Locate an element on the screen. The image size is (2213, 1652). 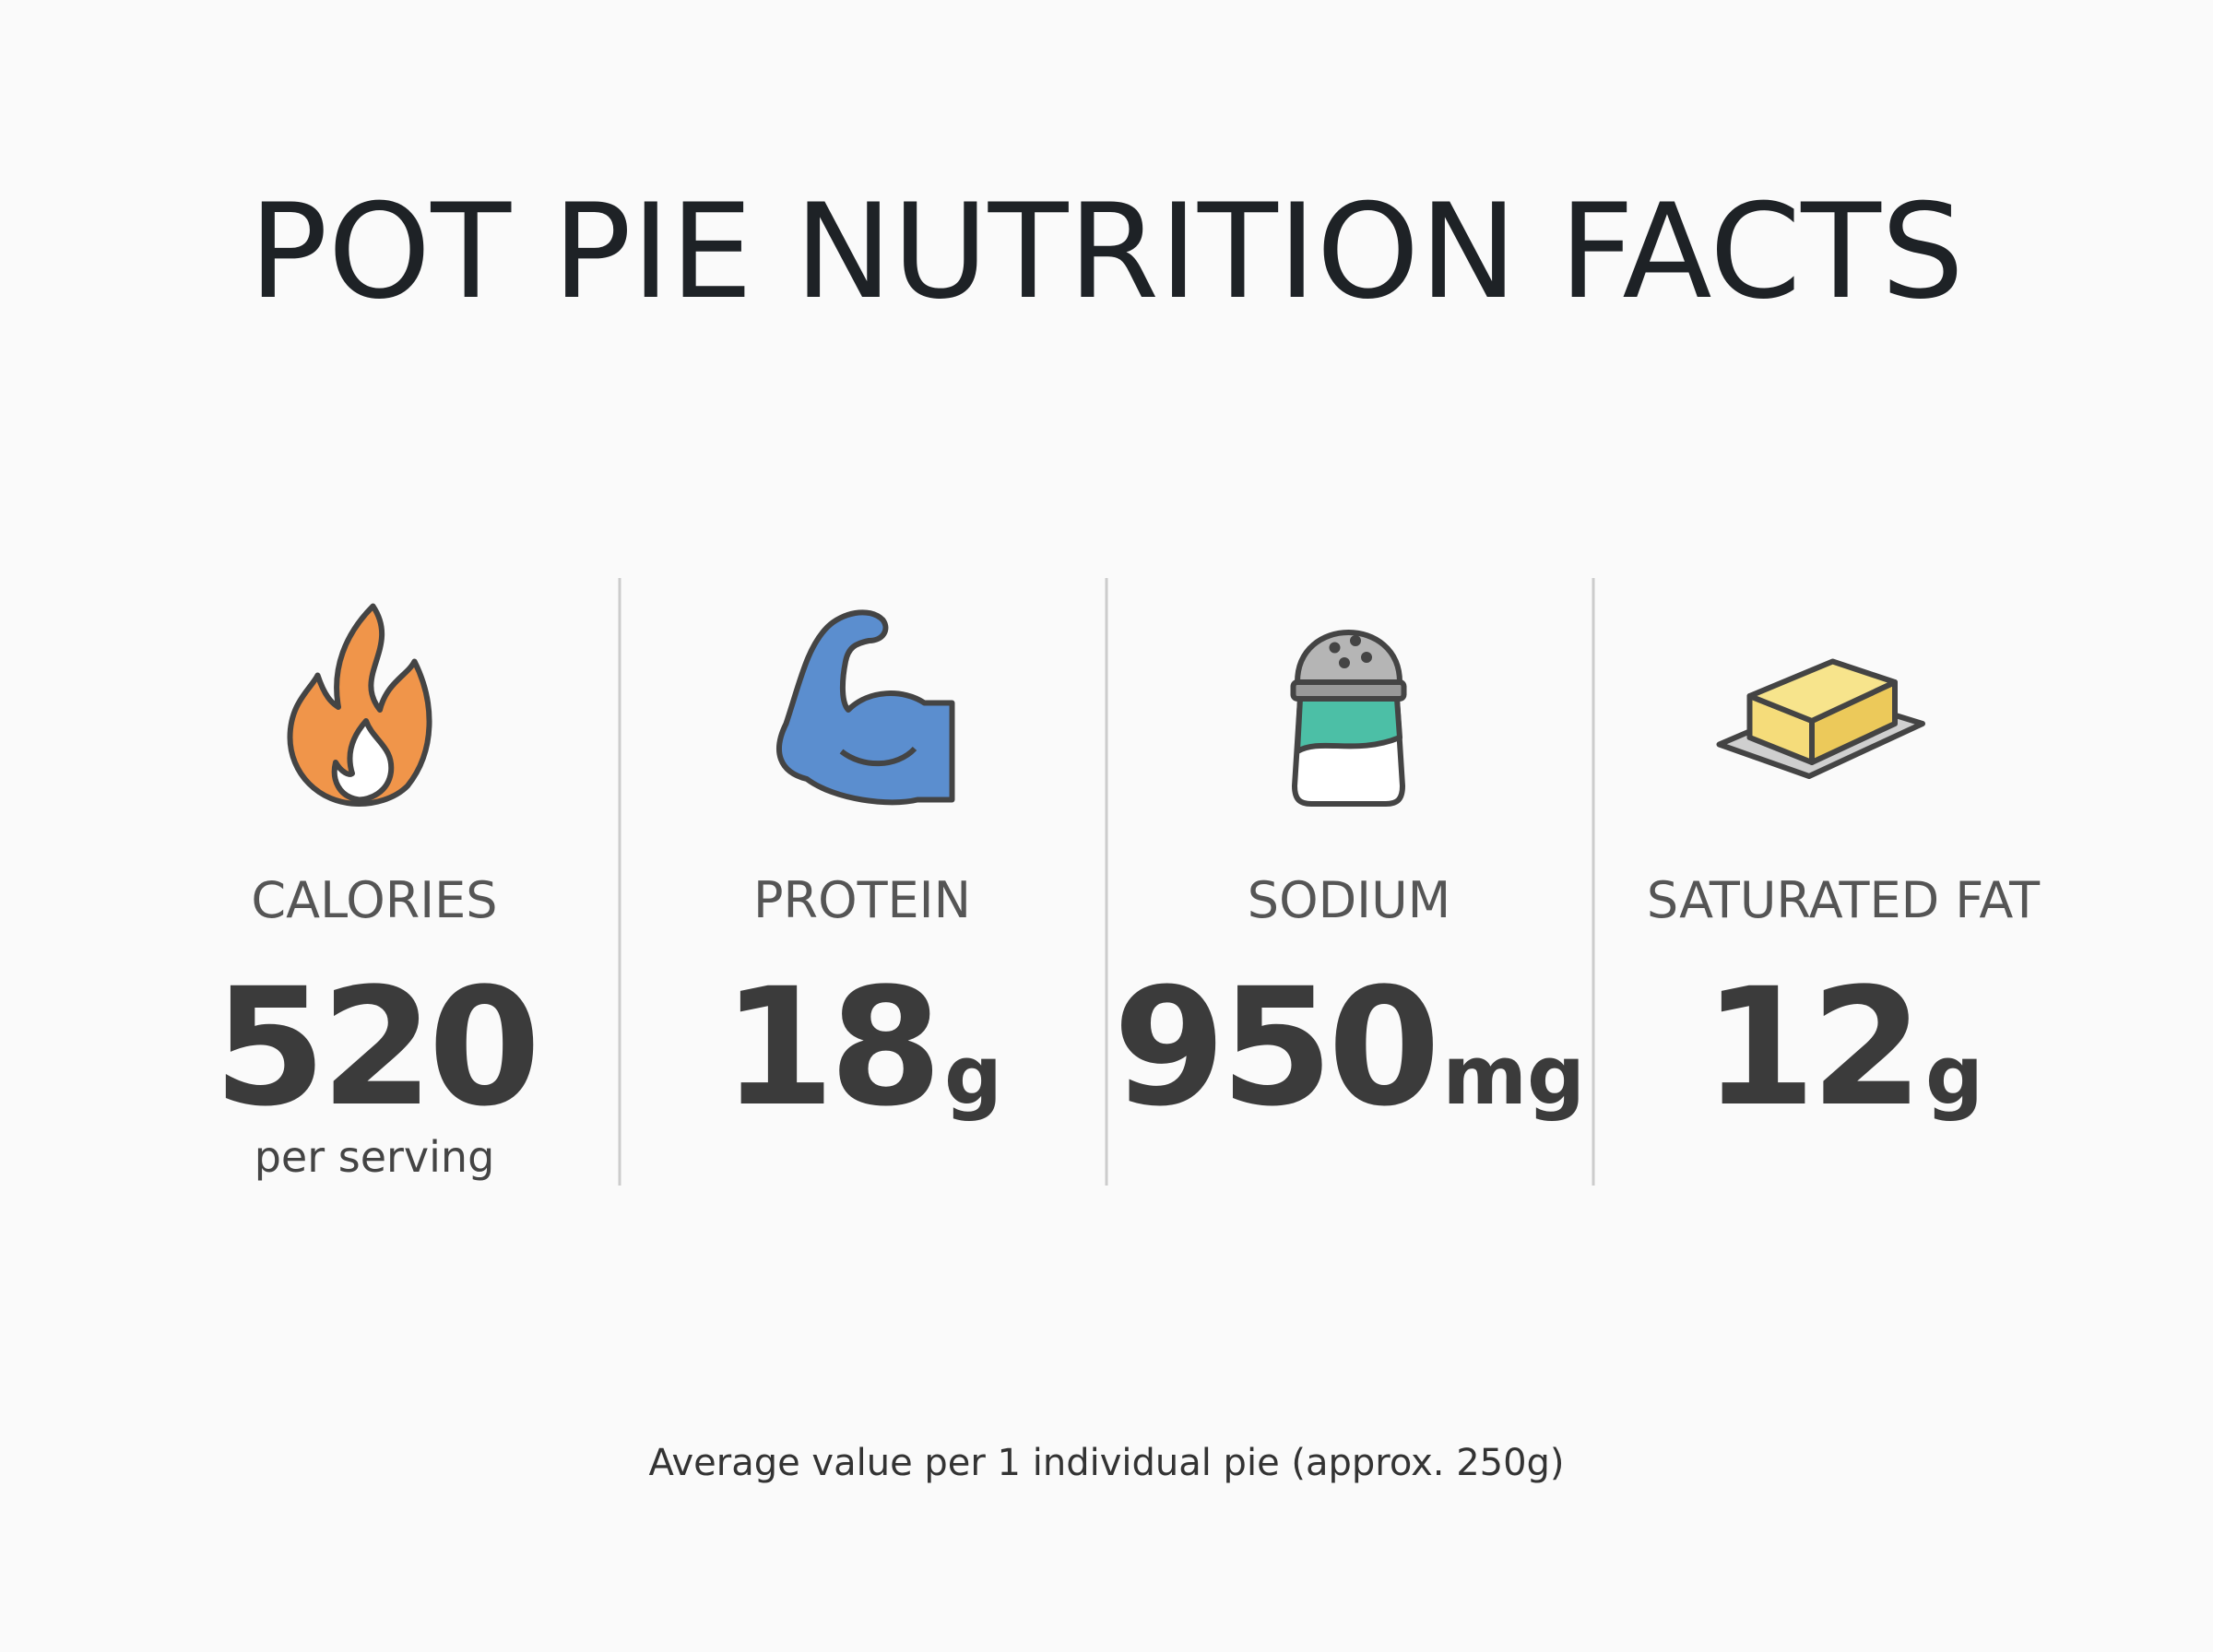
stat-value: 950mg is located at coordinates (1349, 1047).